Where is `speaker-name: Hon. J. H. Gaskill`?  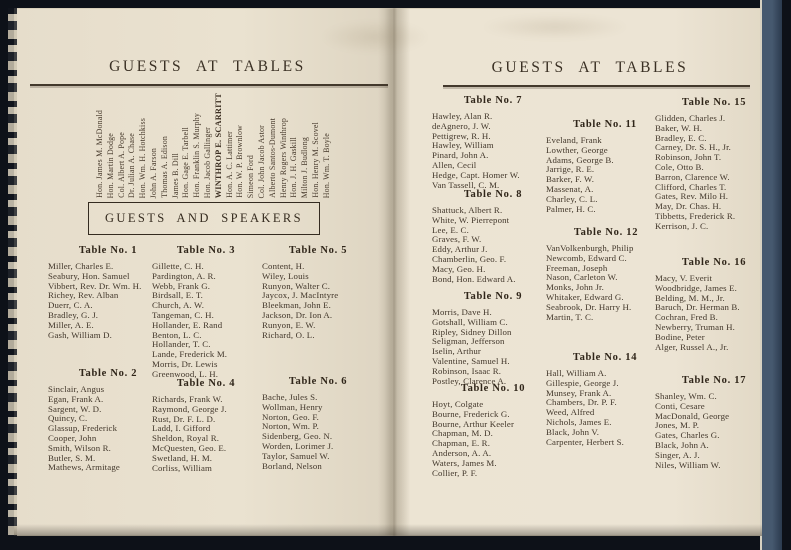
speaker-name: Hon. J. H. Gaskill is located at coordinates (294, 167).